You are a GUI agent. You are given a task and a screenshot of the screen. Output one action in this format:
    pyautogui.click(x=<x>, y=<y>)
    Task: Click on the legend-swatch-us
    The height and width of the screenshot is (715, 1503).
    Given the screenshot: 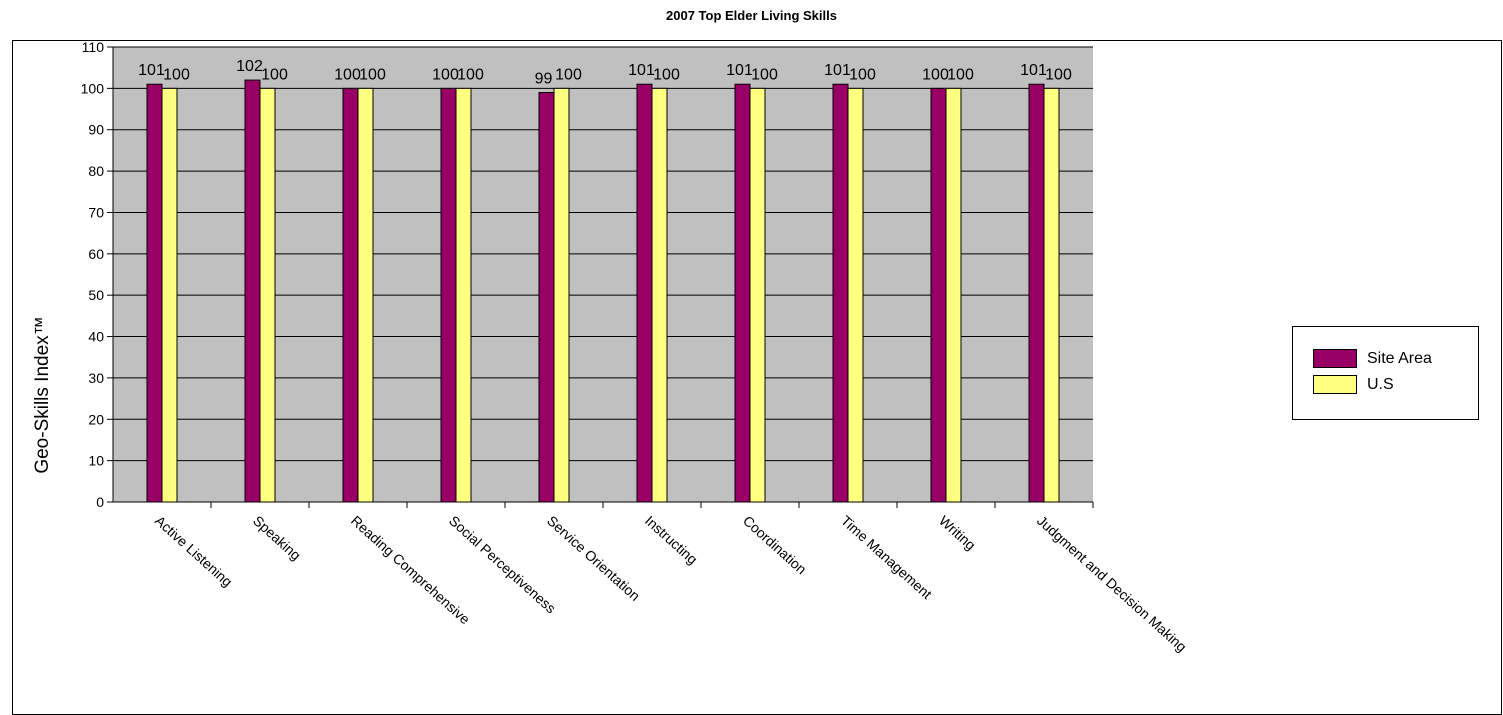 What is the action you would take?
    pyautogui.click(x=1335, y=384)
    